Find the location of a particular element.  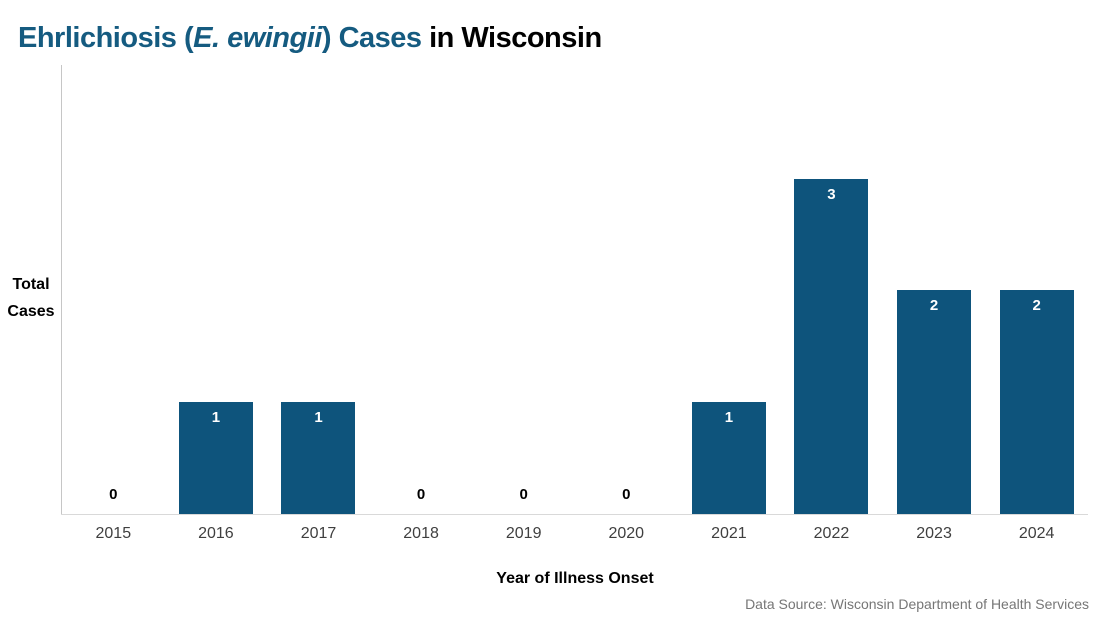

bar: 3 is located at coordinates (831, 346).